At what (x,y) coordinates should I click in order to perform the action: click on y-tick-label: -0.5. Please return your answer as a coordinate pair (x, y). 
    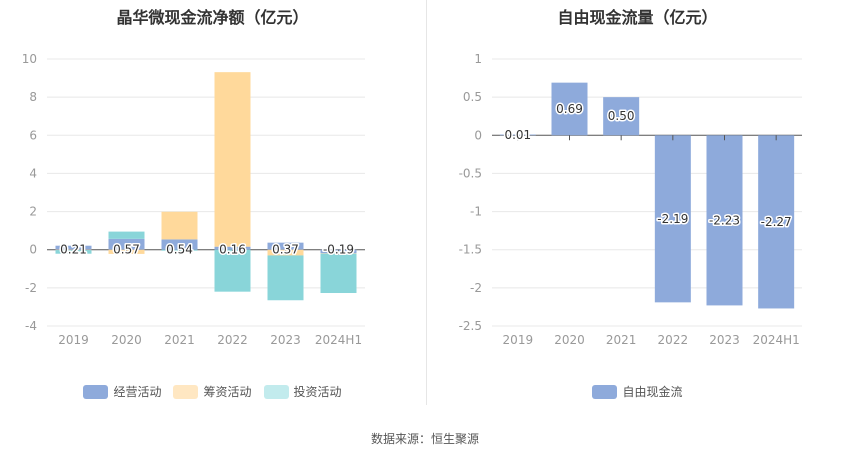
    Looking at the image, I should click on (470, 173).